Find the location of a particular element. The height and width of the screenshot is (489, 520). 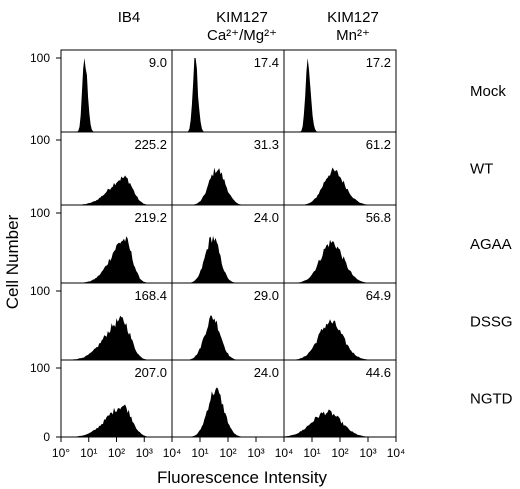

value-label: 219.2 is located at coordinates (150, 217).